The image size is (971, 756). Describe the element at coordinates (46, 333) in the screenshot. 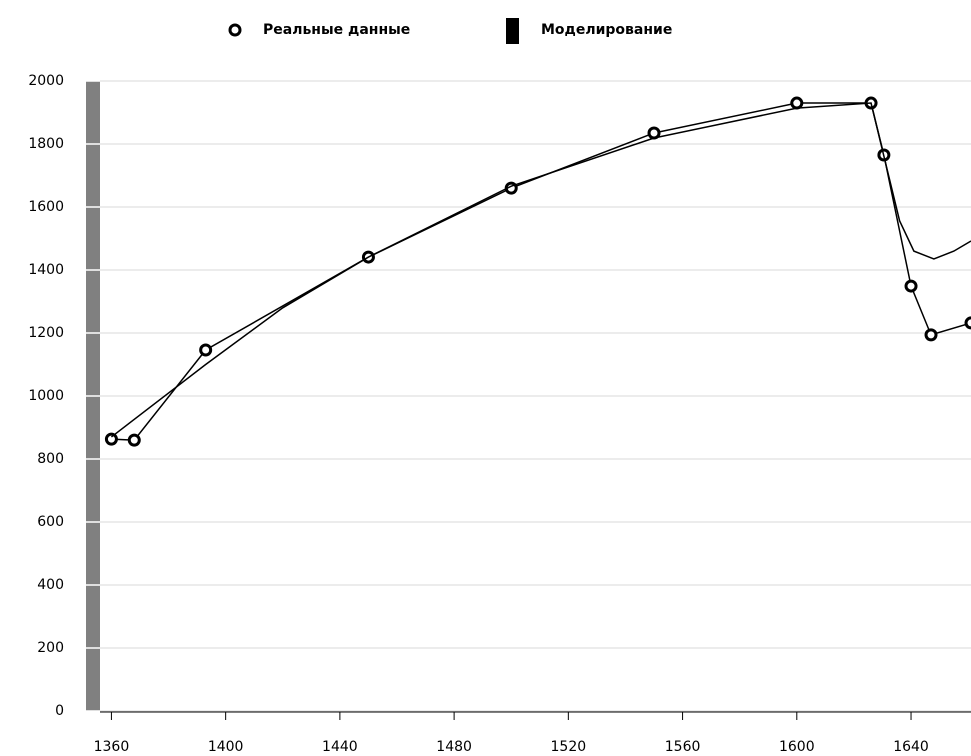

I see `y-tick-label: 1200` at that location.